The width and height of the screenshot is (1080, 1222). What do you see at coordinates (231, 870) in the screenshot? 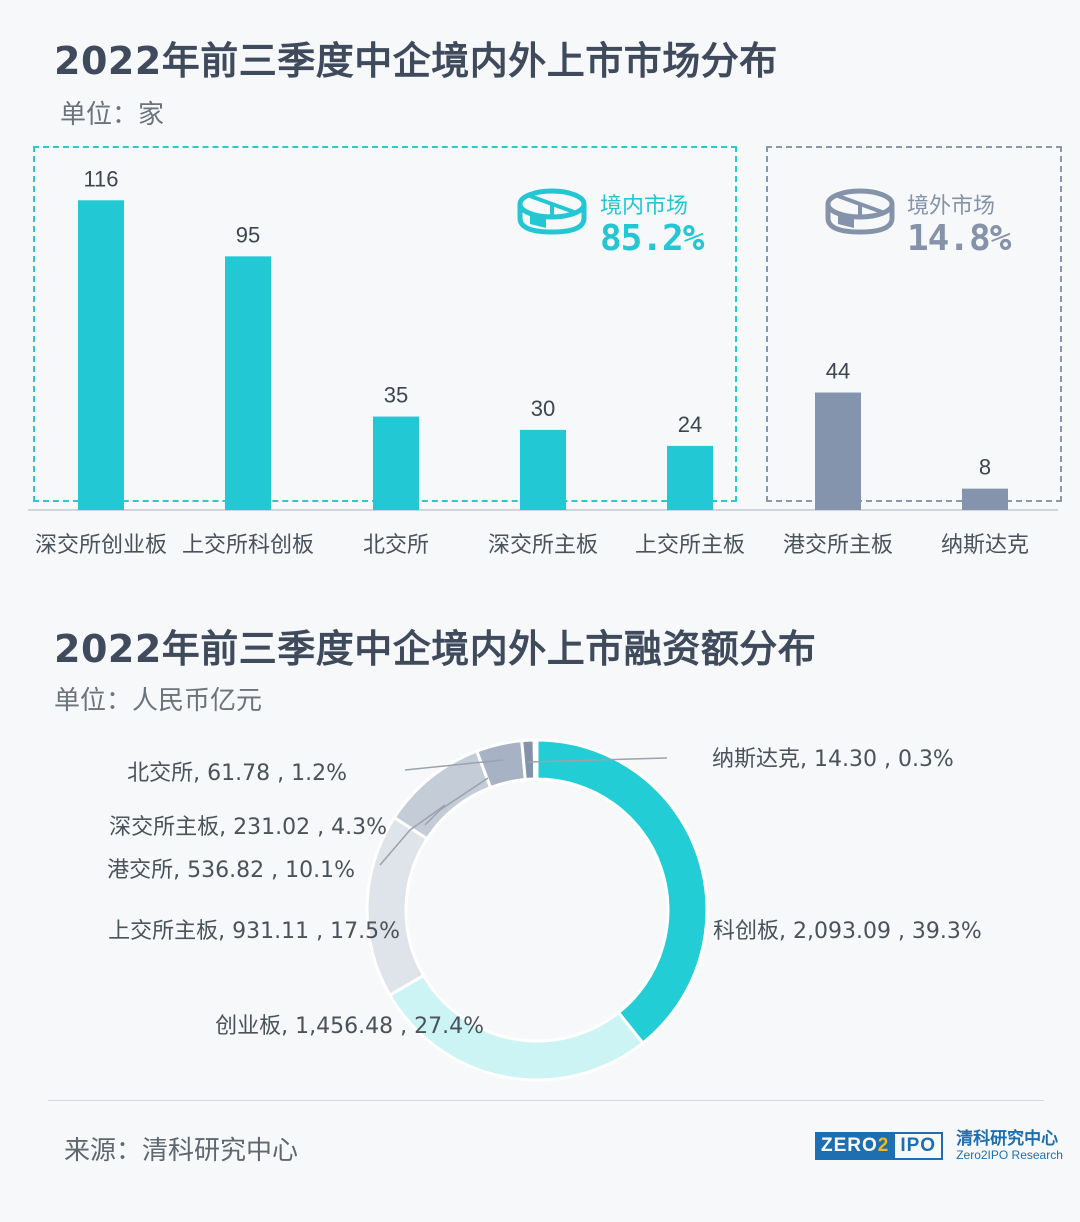
I see `slice-label: 港交所, 536.82 , 10.1%` at bounding box center [231, 870].